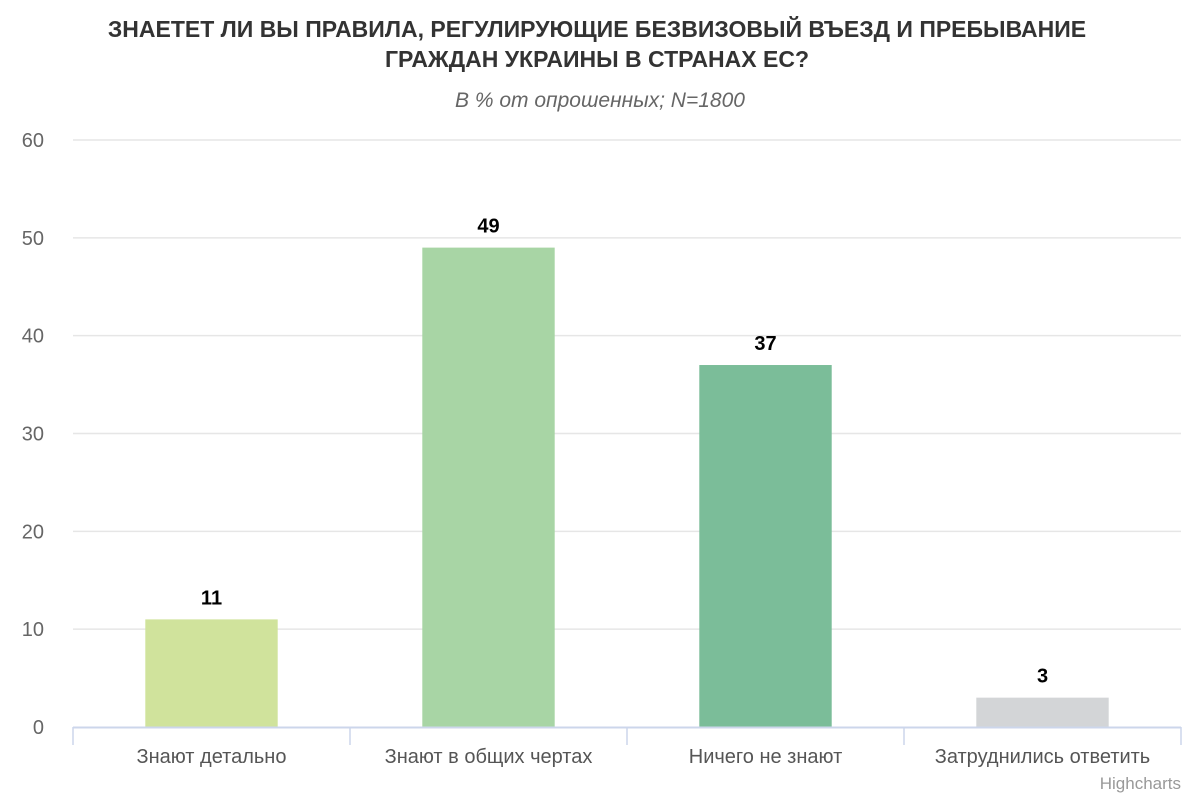 This screenshot has width=1200, height=800. Describe the element at coordinates (1140, 783) in the screenshot. I see `credits-label: Highcharts` at that location.